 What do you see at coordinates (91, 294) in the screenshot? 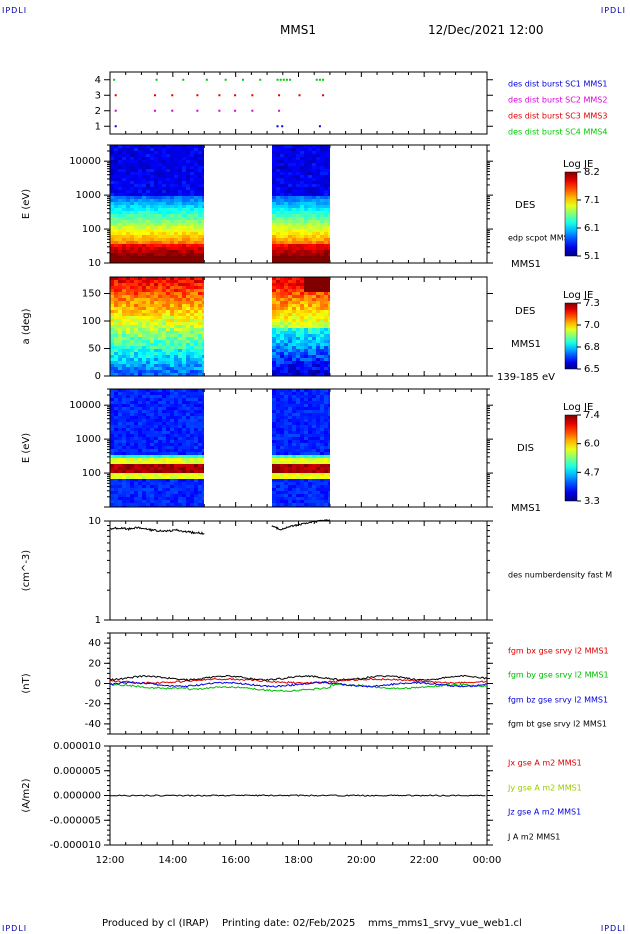
I see `y-tick-label: 150` at bounding box center [91, 294].